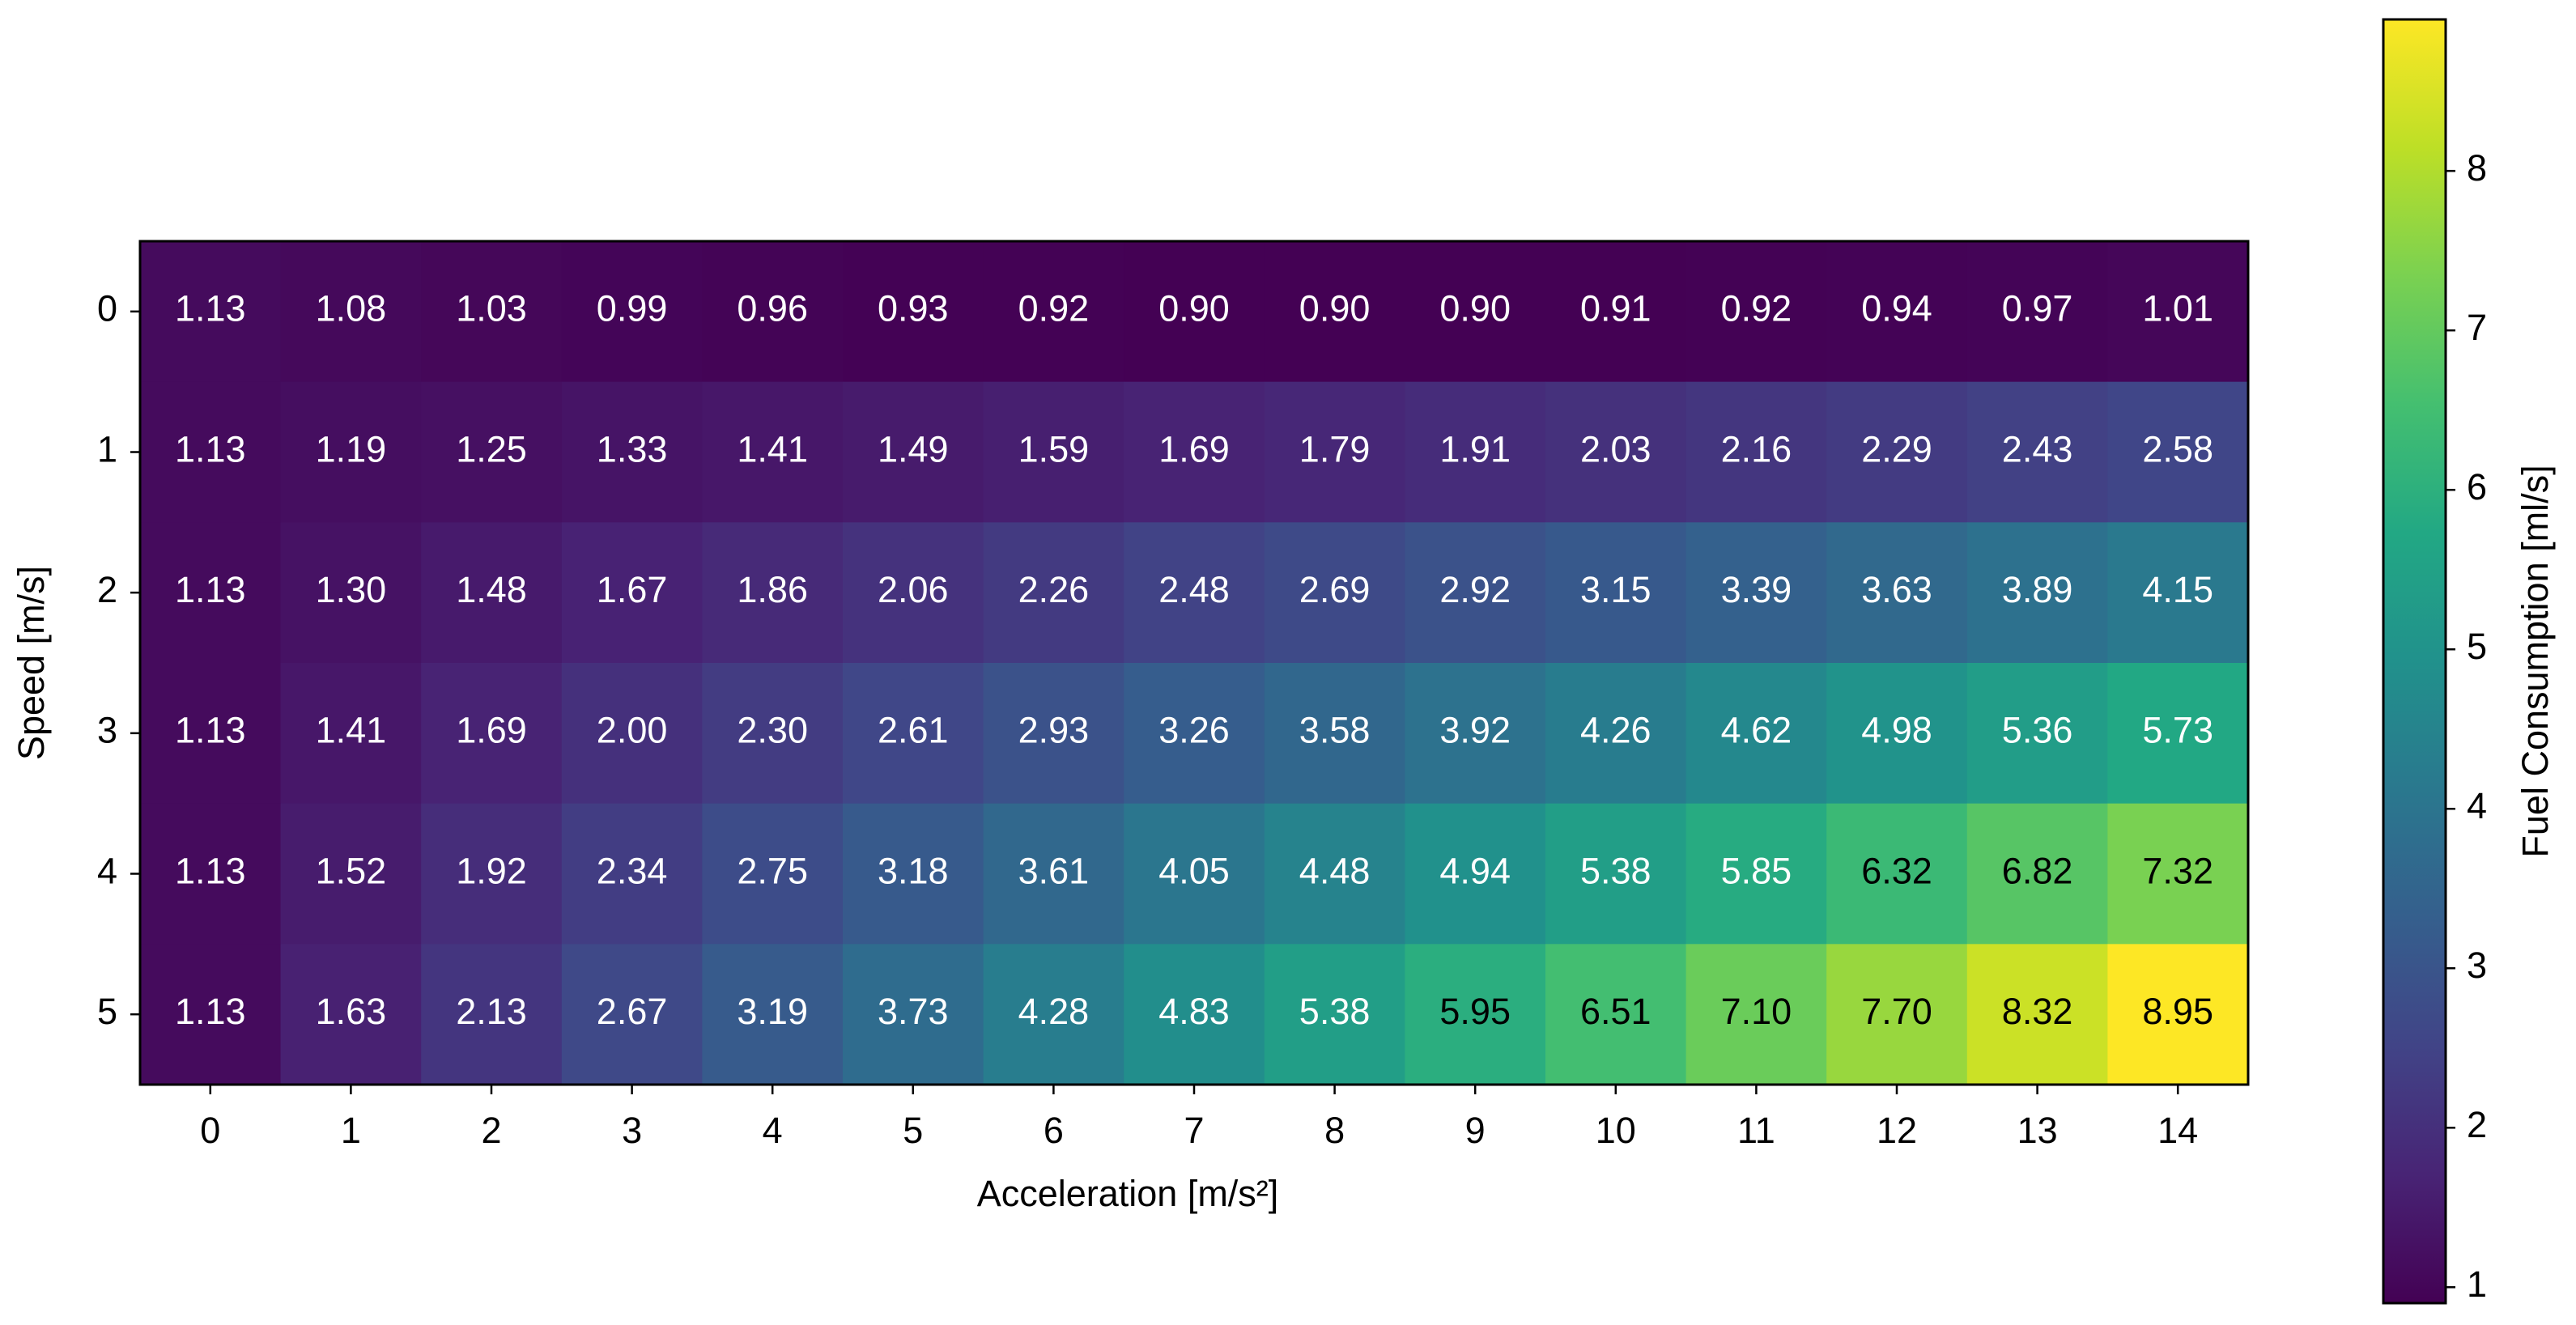 This screenshot has width=2576, height=1325. What do you see at coordinates (773, 1130) in the screenshot?
I see `x-tick-label: 4` at bounding box center [773, 1130].